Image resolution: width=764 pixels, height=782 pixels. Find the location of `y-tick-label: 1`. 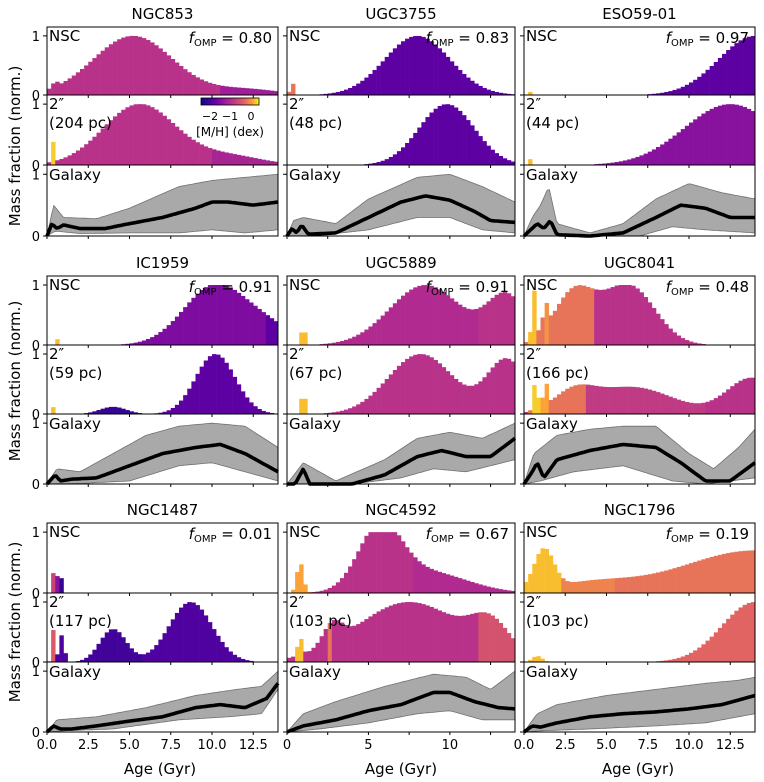

y-tick-label: 1 is located at coordinates (36, 603).